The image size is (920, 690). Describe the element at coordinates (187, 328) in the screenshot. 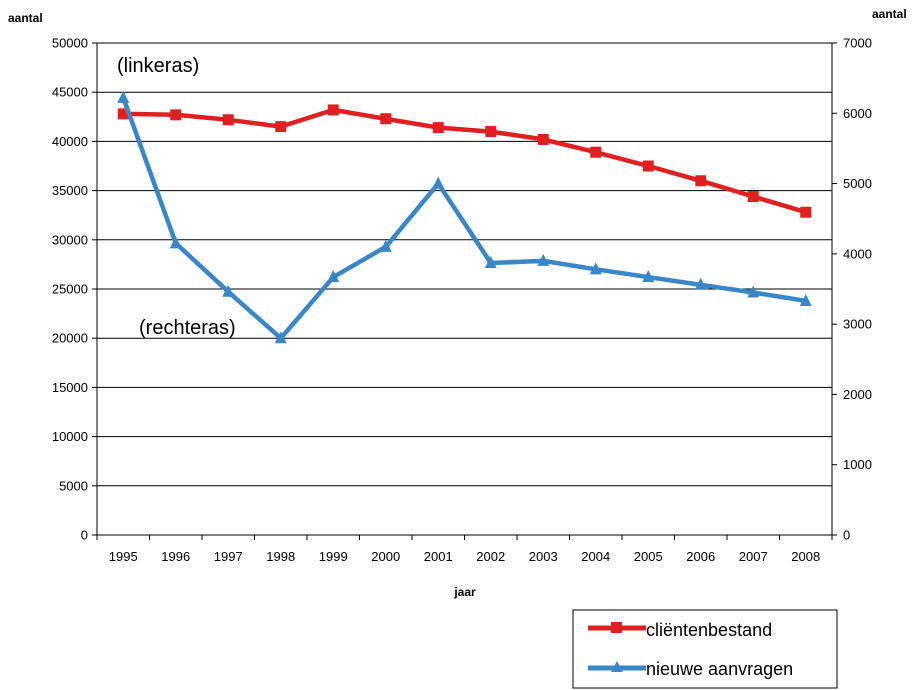

I see `annotation-right-axis: (rechteras)` at that location.